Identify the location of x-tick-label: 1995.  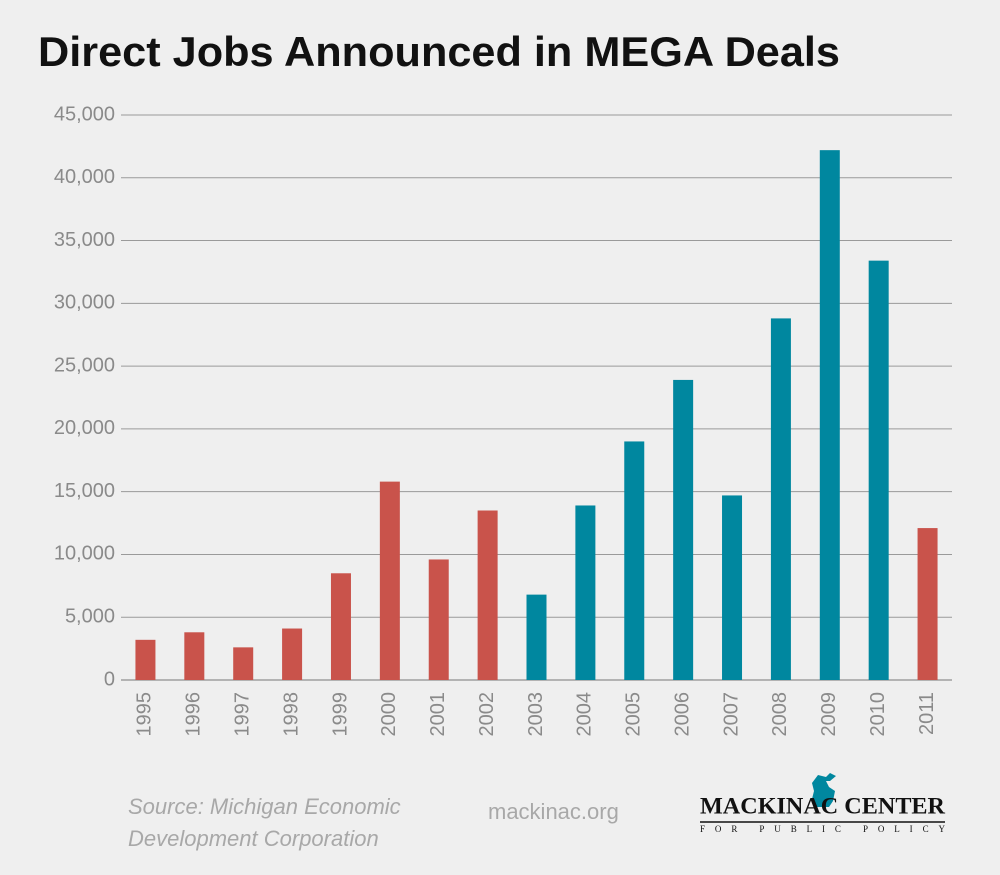
(145, 714).